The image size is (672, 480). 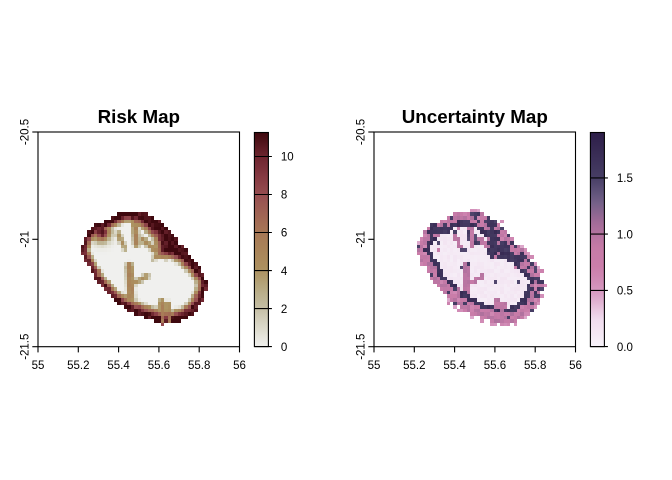 I want to click on svg-text: 0, so click(x=284, y=348).